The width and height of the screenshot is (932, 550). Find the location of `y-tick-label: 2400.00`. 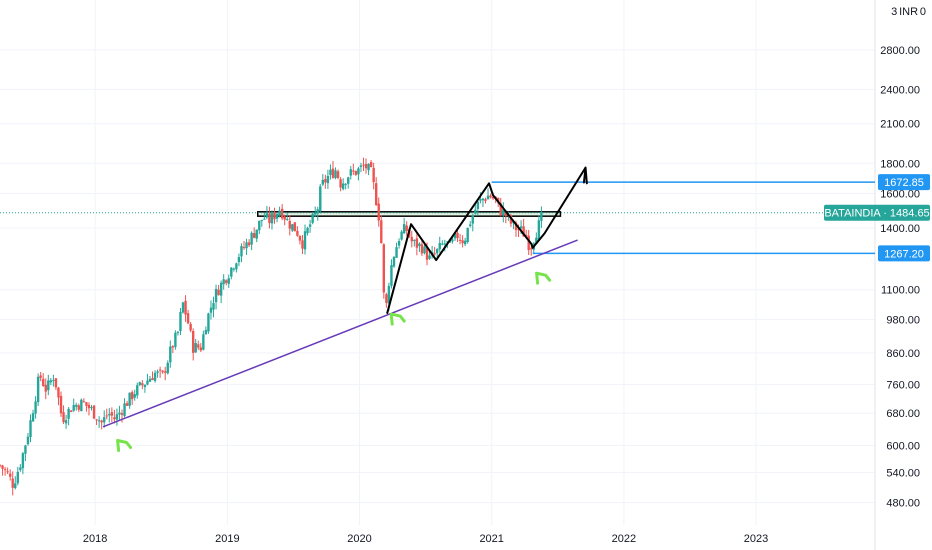

y-tick-label: 2400.00 is located at coordinates (900, 90).